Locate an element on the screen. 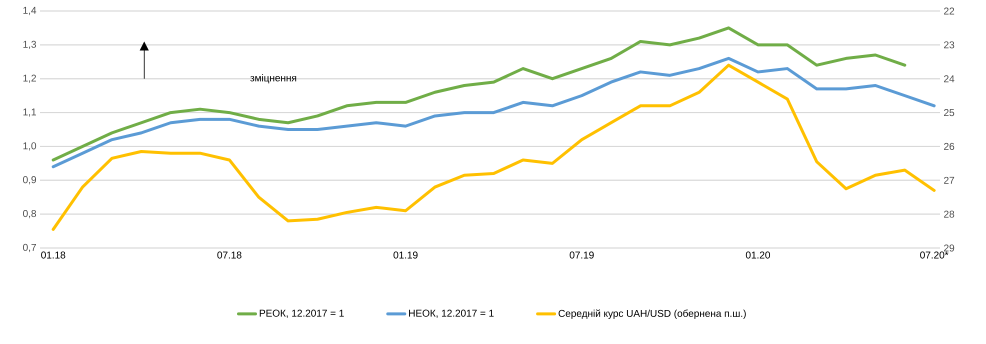 This screenshot has width=986, height=344. x-tick-label: 01.18 is located at coordinates (53, 255).